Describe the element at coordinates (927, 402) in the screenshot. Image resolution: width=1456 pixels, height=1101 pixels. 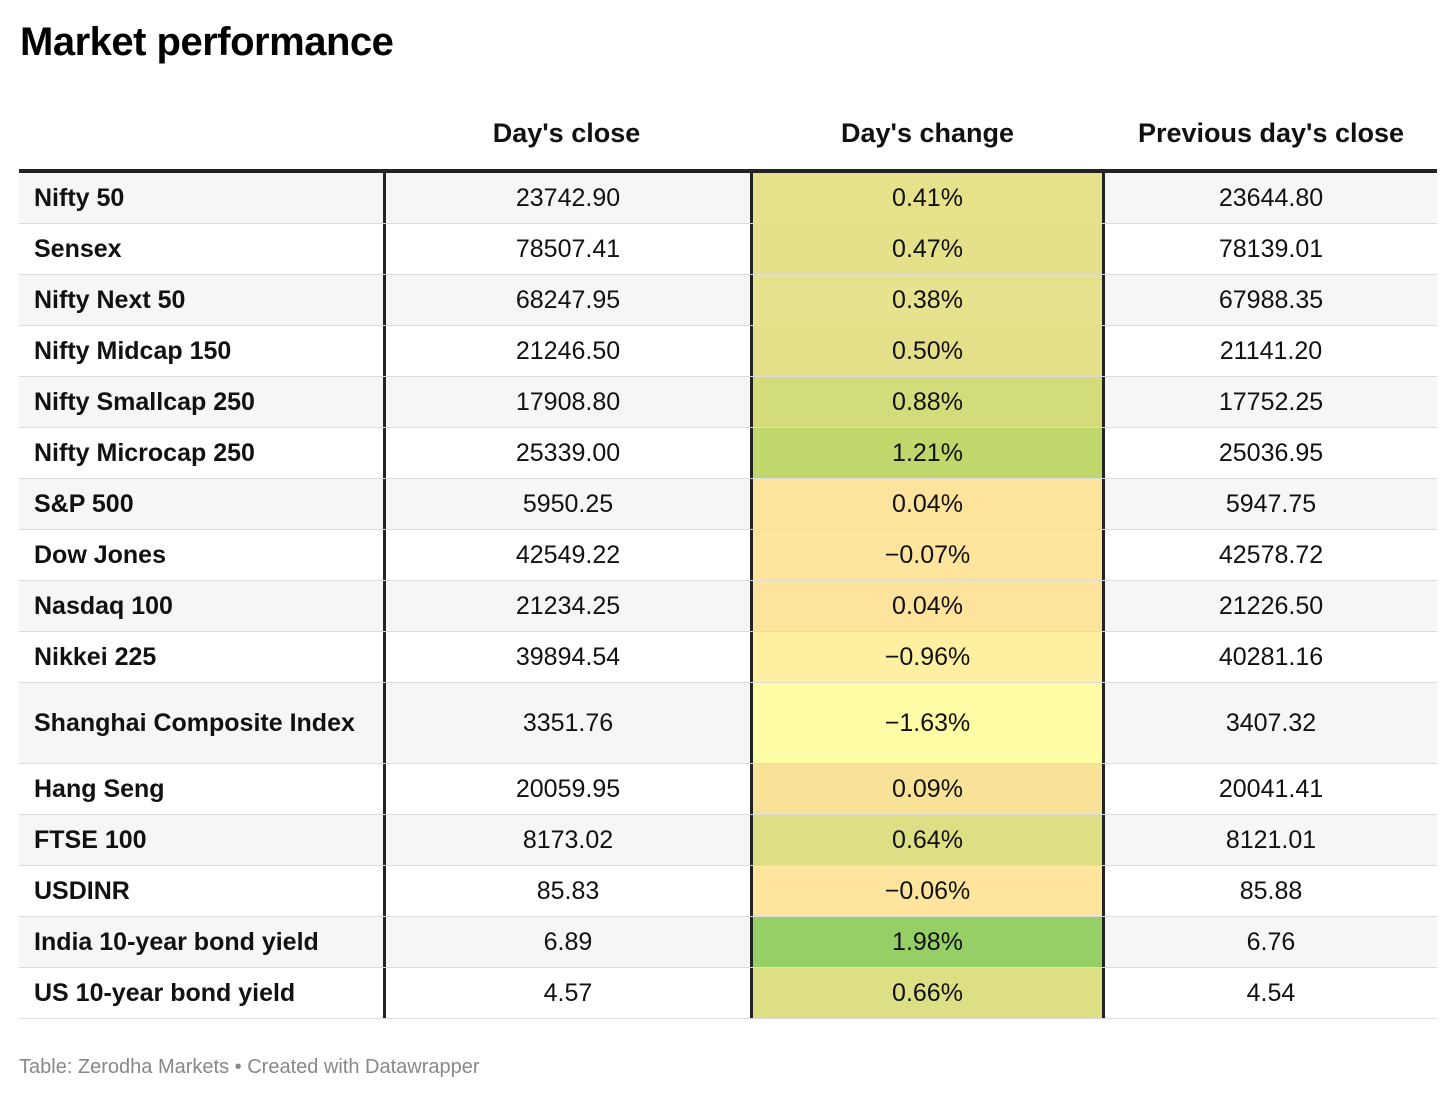
I see `days-change-cell: 0.88%` at that location.